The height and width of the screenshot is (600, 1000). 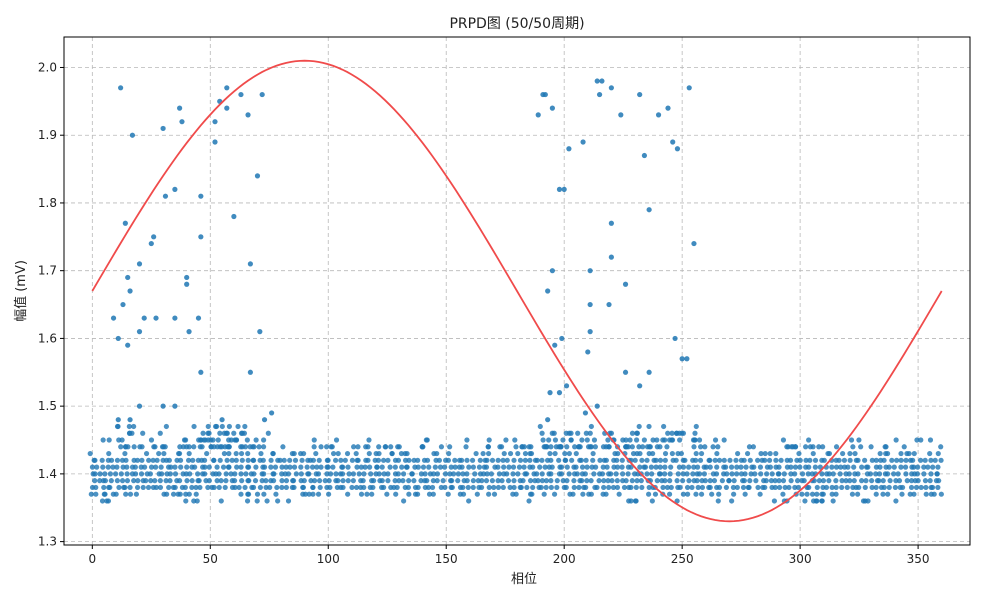 I want to click on y-tick-label: 1.4, so click(x=47, y=474).